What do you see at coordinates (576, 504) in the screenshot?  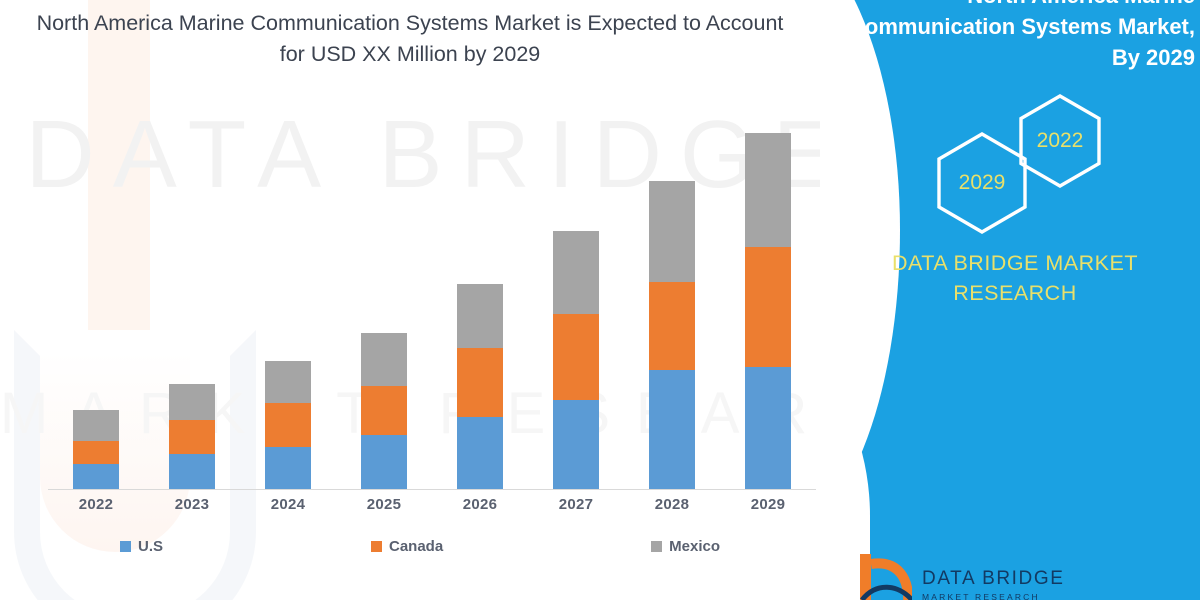 I see `x-tick-2027: 2027` at bounding box center [576, 504].